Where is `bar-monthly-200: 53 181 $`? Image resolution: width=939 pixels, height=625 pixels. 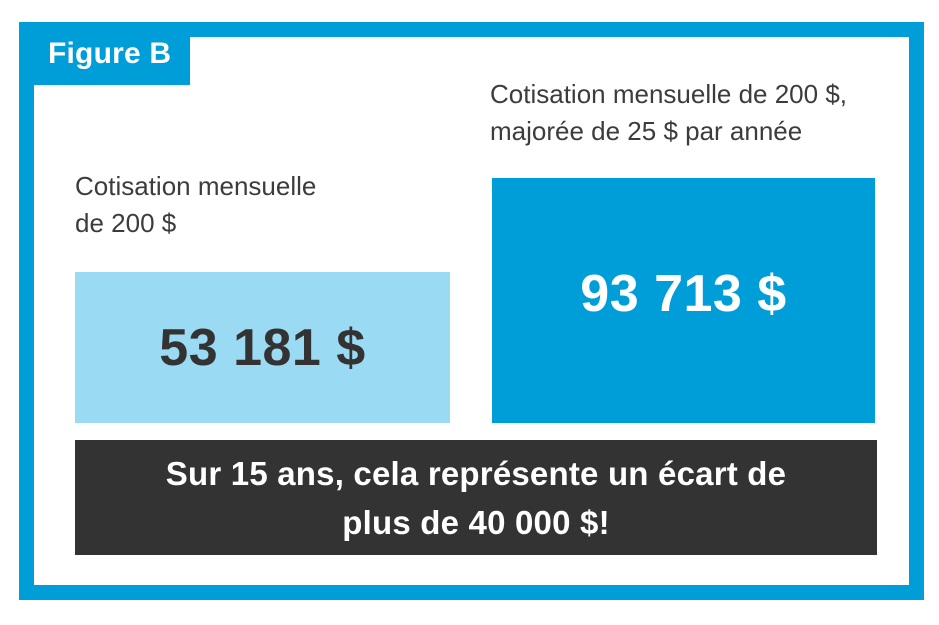 bar-monthly-200: 53 181 $ is located at coordinates (262, 347).